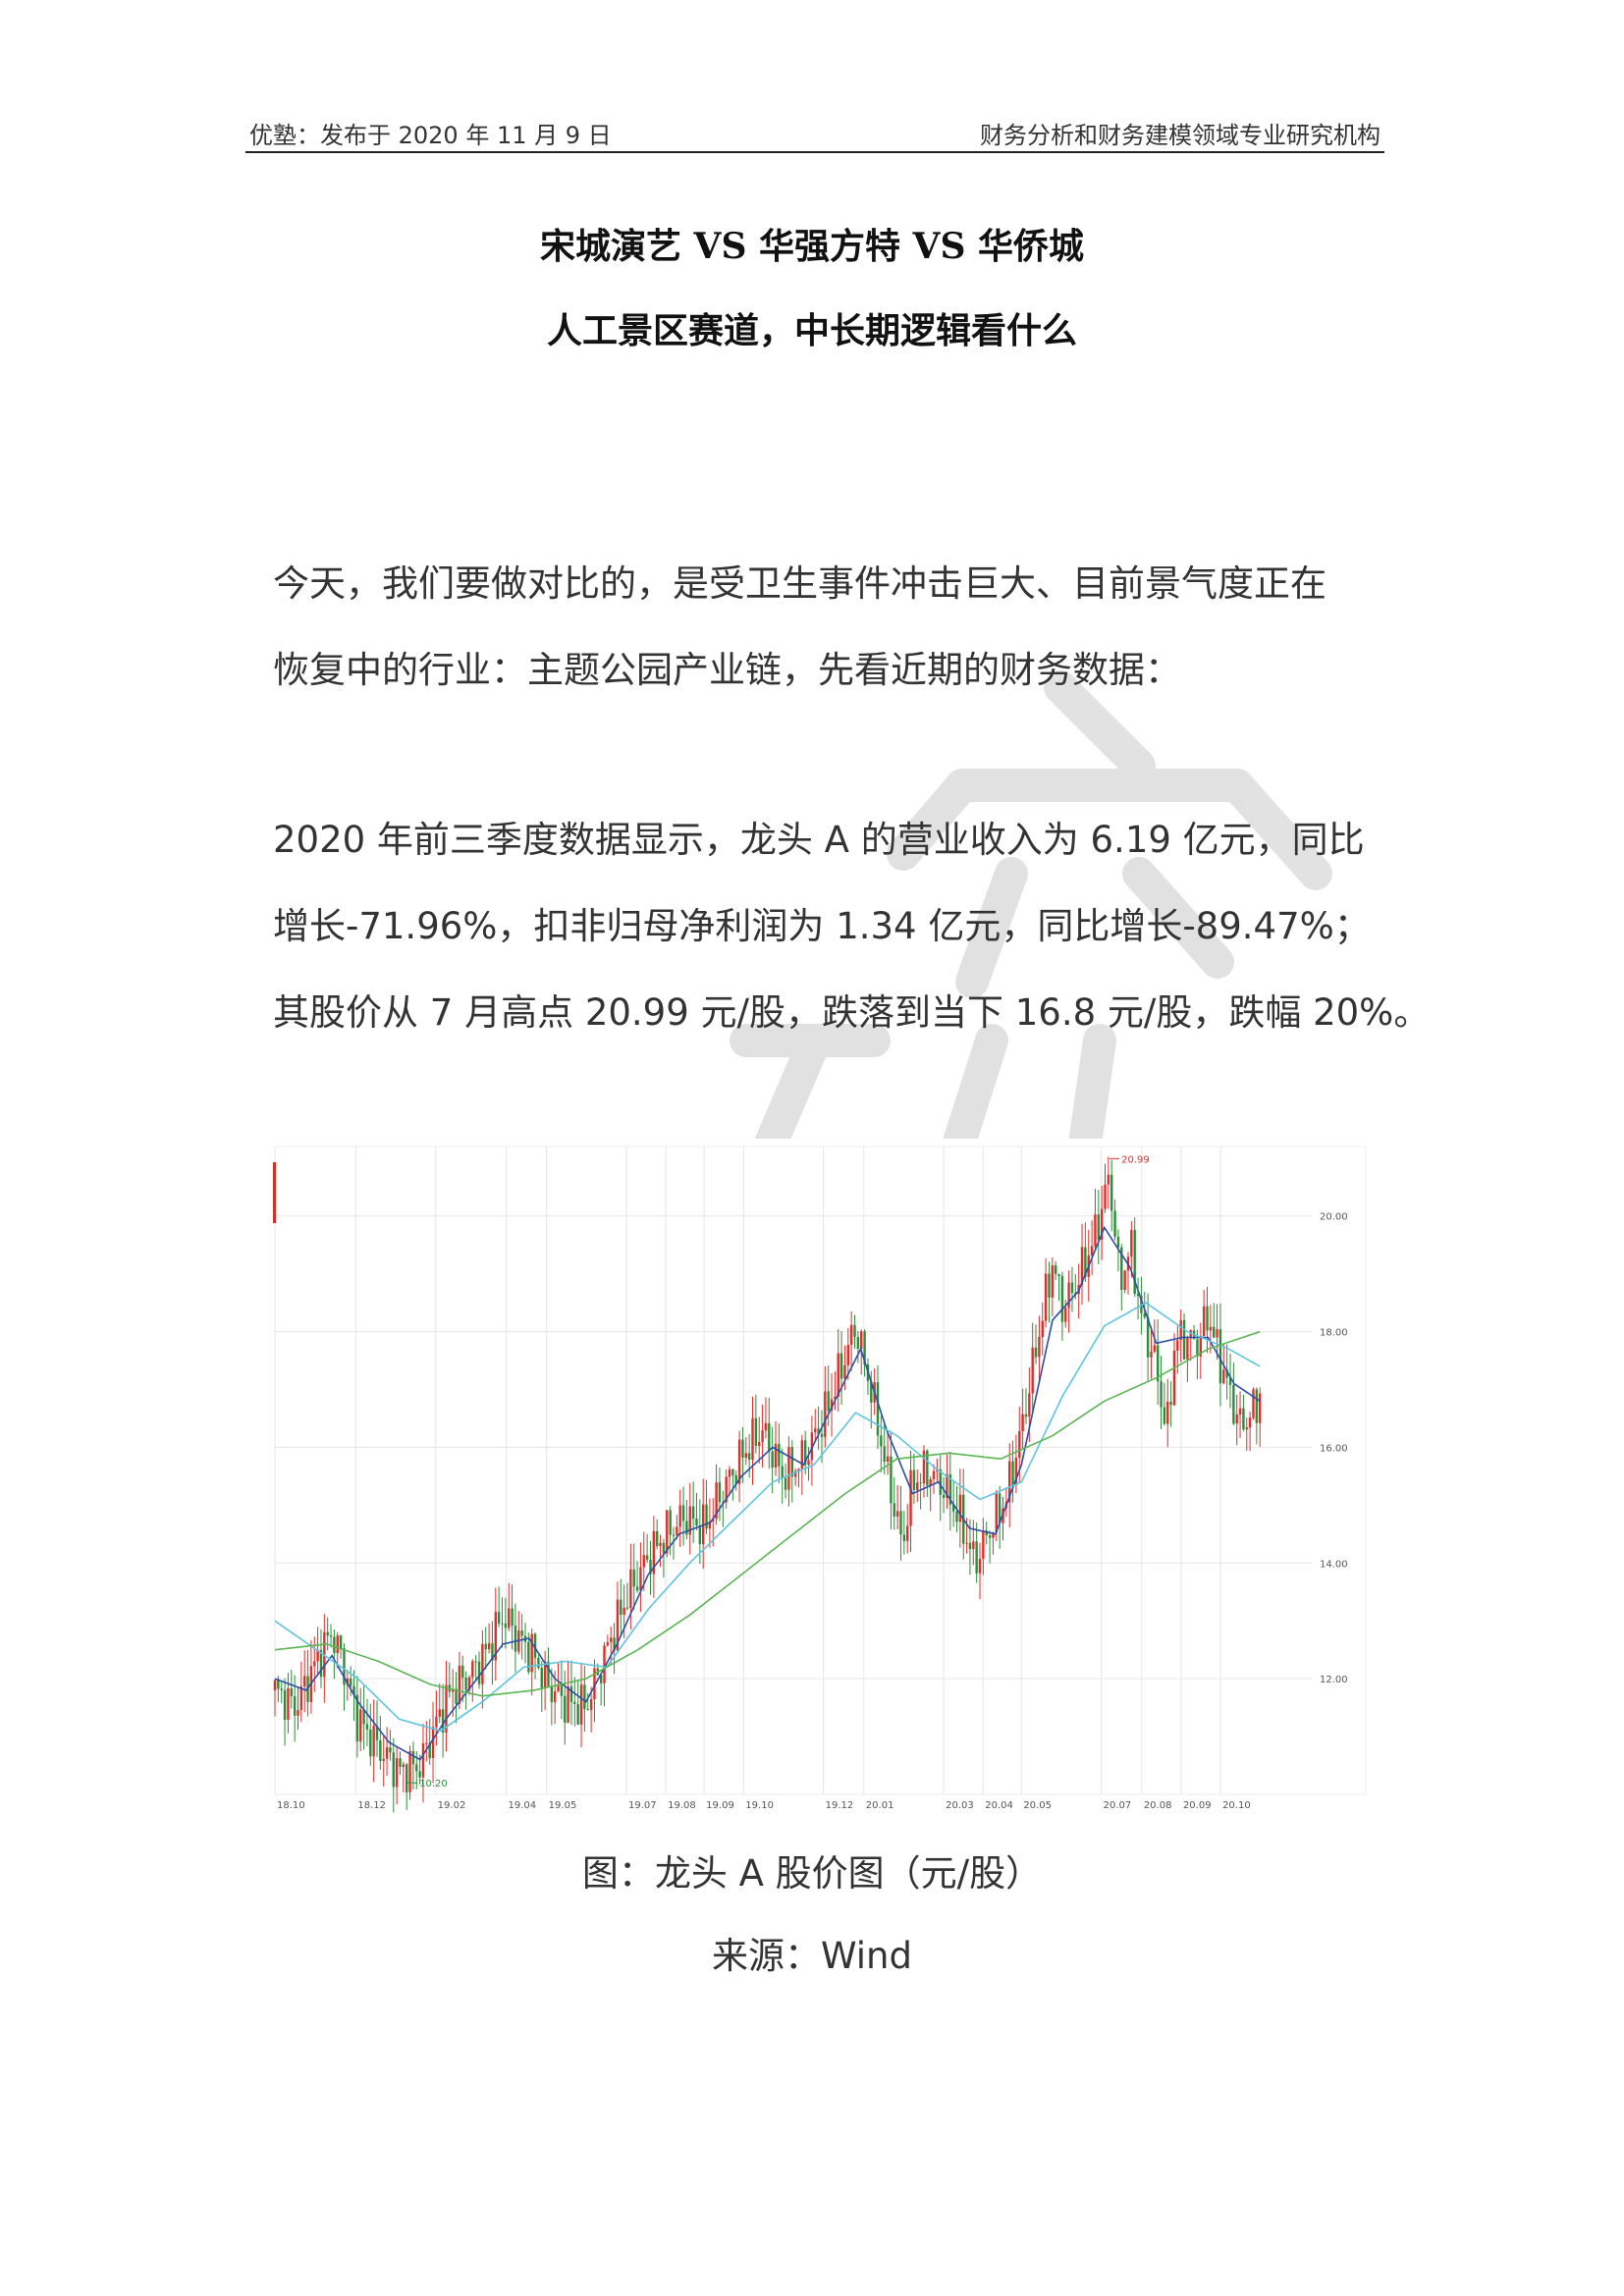  I want to click on x-tick-label: 20.01, so click(880, 1806).